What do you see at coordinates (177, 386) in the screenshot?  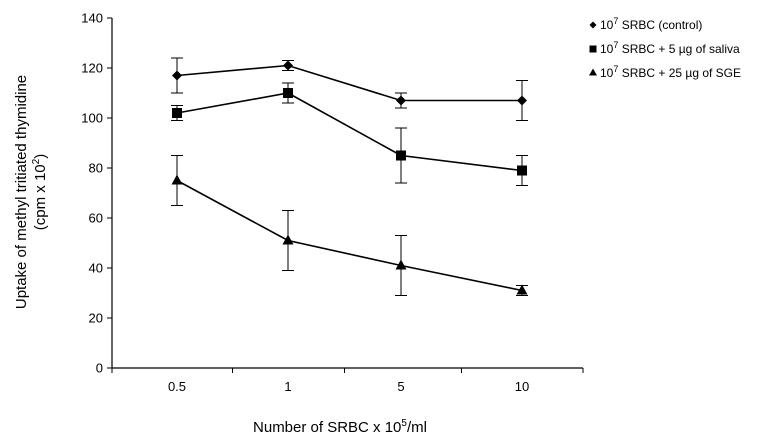 I see `x-tick-label: 0.5` at bounding box center [177, 386].